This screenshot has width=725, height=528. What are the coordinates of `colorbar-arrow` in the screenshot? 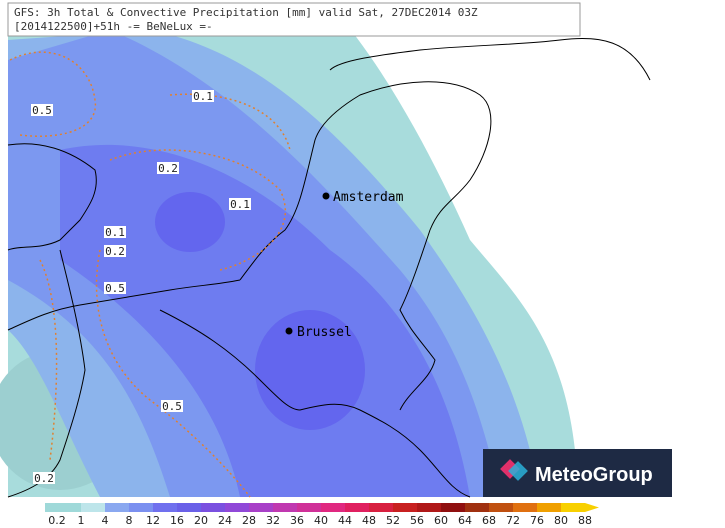 It's located at (592, 507).